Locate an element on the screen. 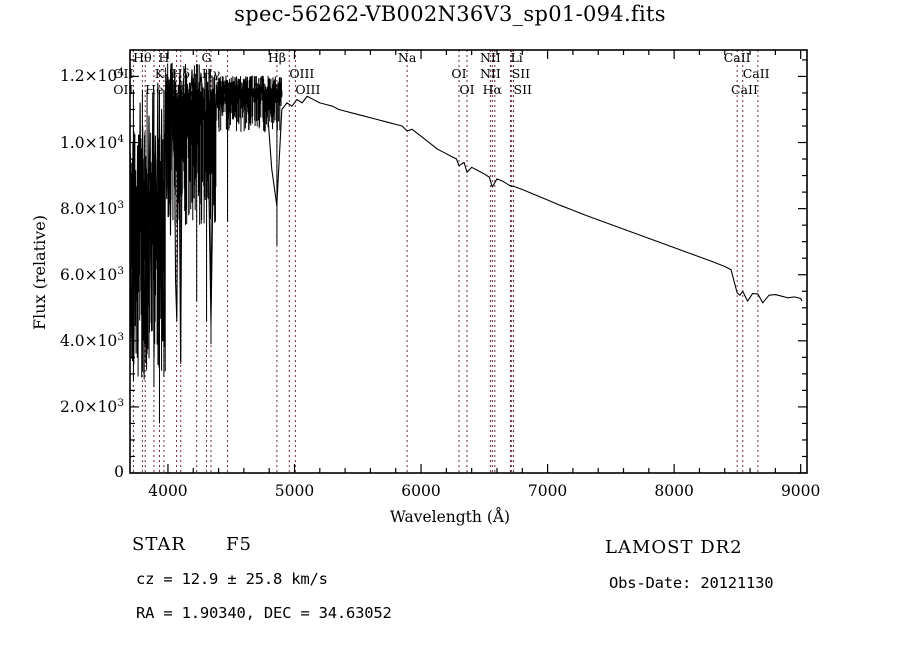  y-tick-4: 8.0×10³ is located at coordinates (91, 208).